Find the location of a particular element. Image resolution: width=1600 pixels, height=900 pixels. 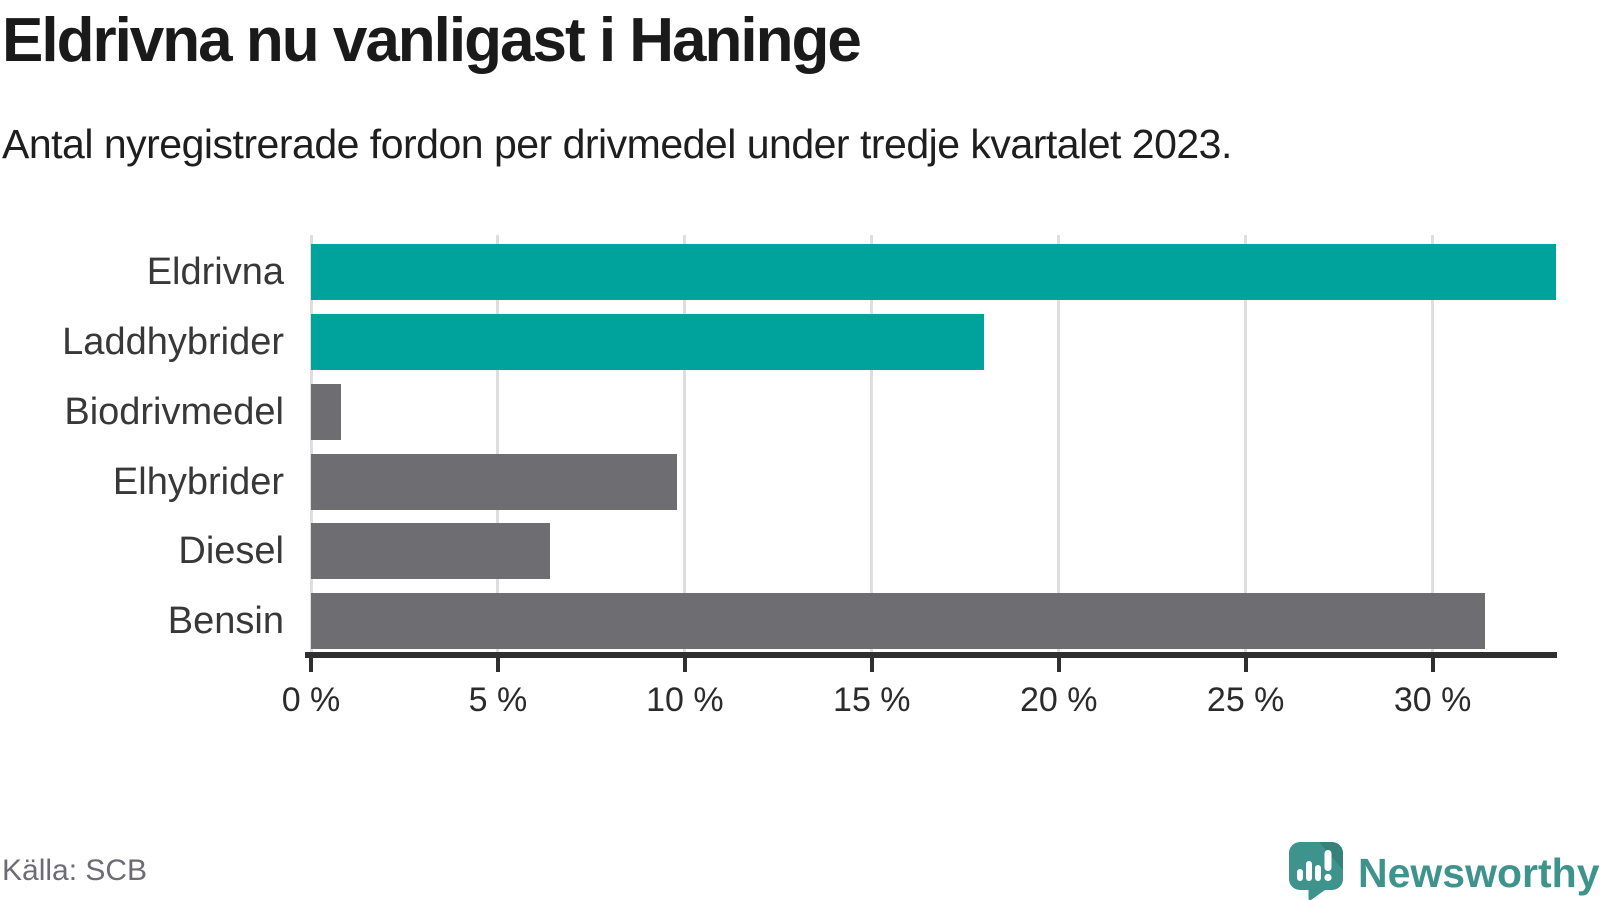

logo-exclamation-dot is located at coordinates (1328, 877).